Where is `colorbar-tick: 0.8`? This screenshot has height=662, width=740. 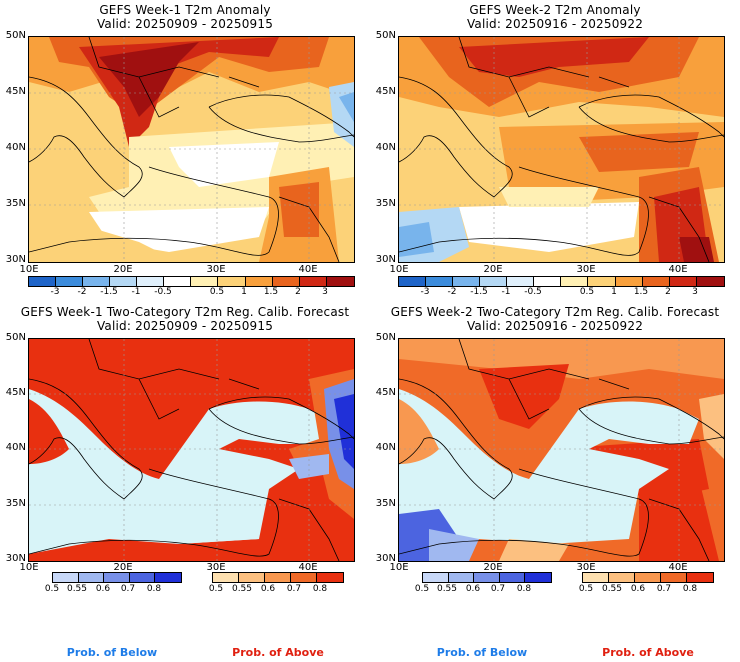 colorbar-tick: 0.8 is located at coordinates (320, 589).